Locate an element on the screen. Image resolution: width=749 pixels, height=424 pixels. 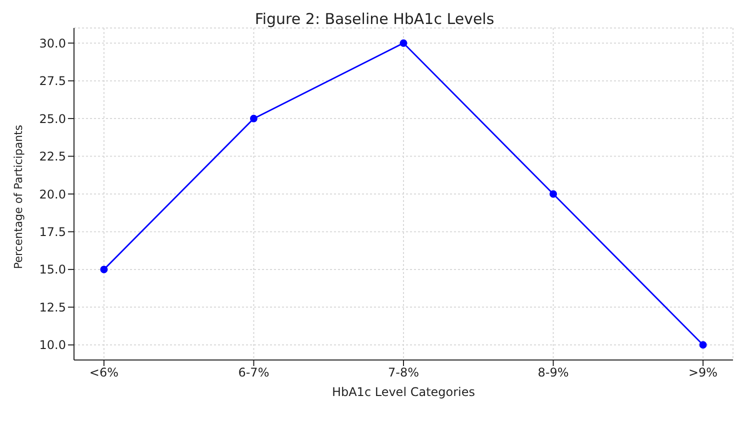
y-tick-label: 27.5 is located at coordinates (52, 81).